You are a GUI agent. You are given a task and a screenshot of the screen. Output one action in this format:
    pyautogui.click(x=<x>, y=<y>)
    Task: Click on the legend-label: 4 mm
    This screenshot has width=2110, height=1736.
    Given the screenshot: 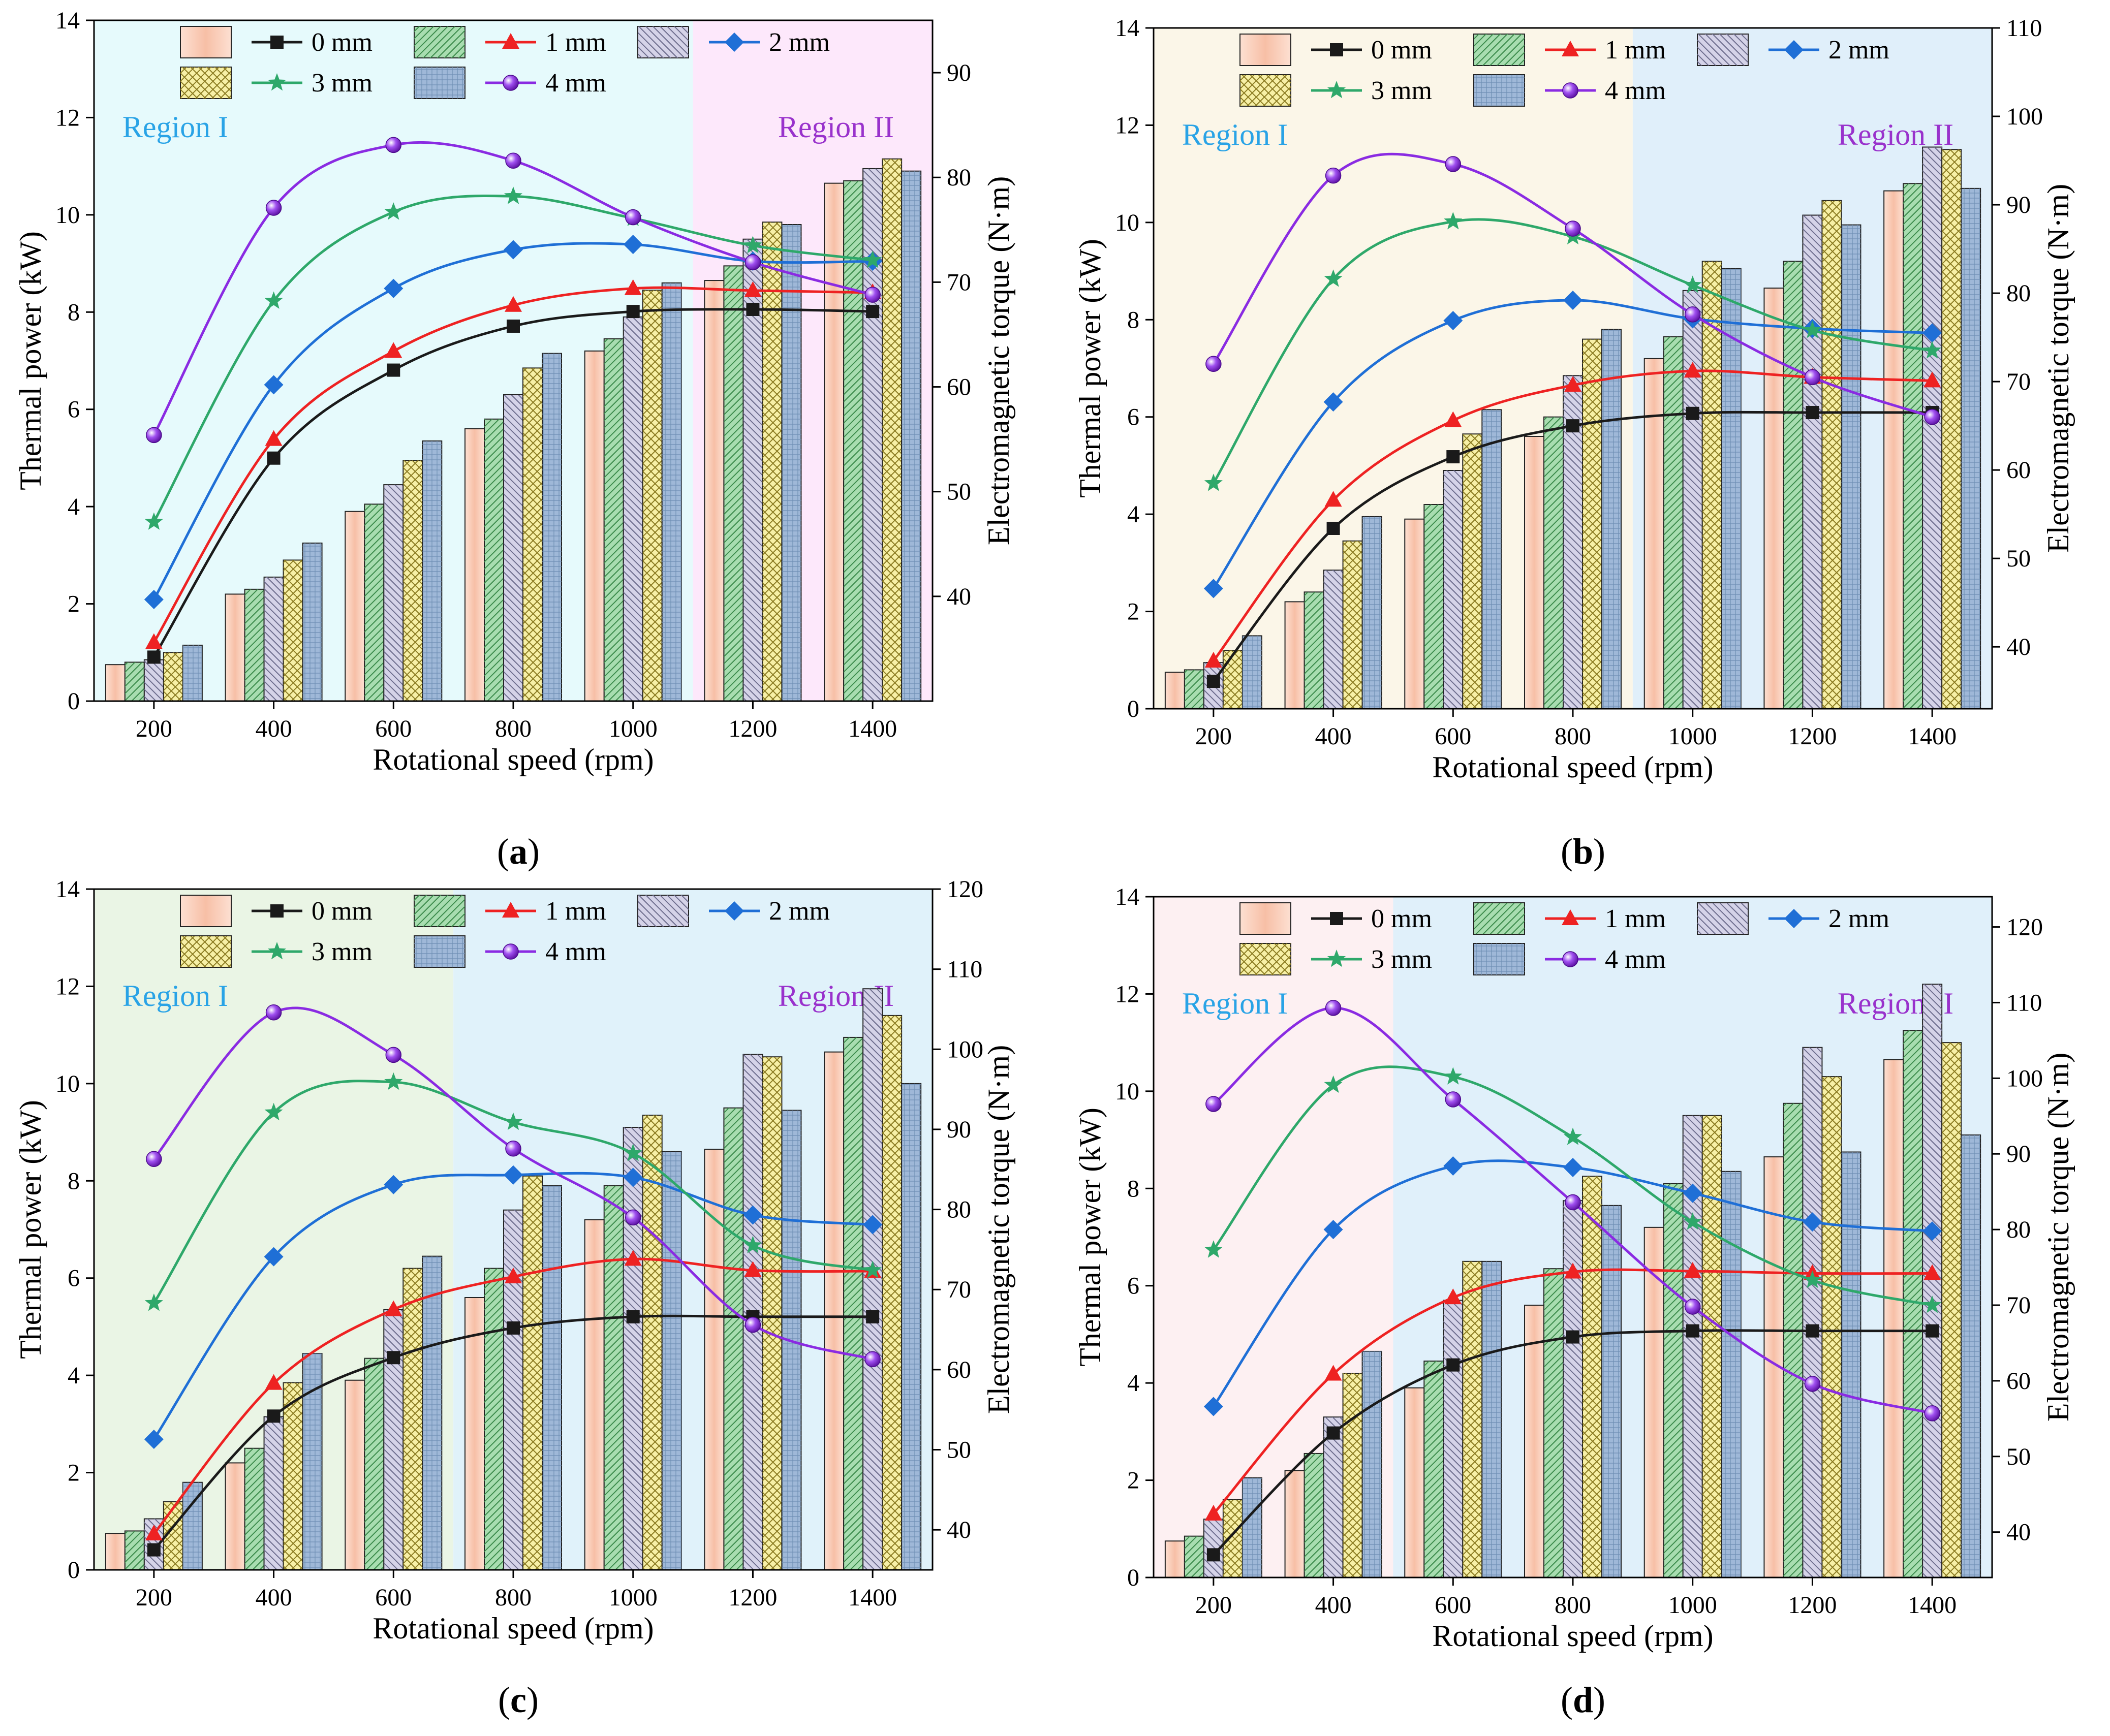 What is the action you would take?
    pyautogui.click(x=575, y=83)
    